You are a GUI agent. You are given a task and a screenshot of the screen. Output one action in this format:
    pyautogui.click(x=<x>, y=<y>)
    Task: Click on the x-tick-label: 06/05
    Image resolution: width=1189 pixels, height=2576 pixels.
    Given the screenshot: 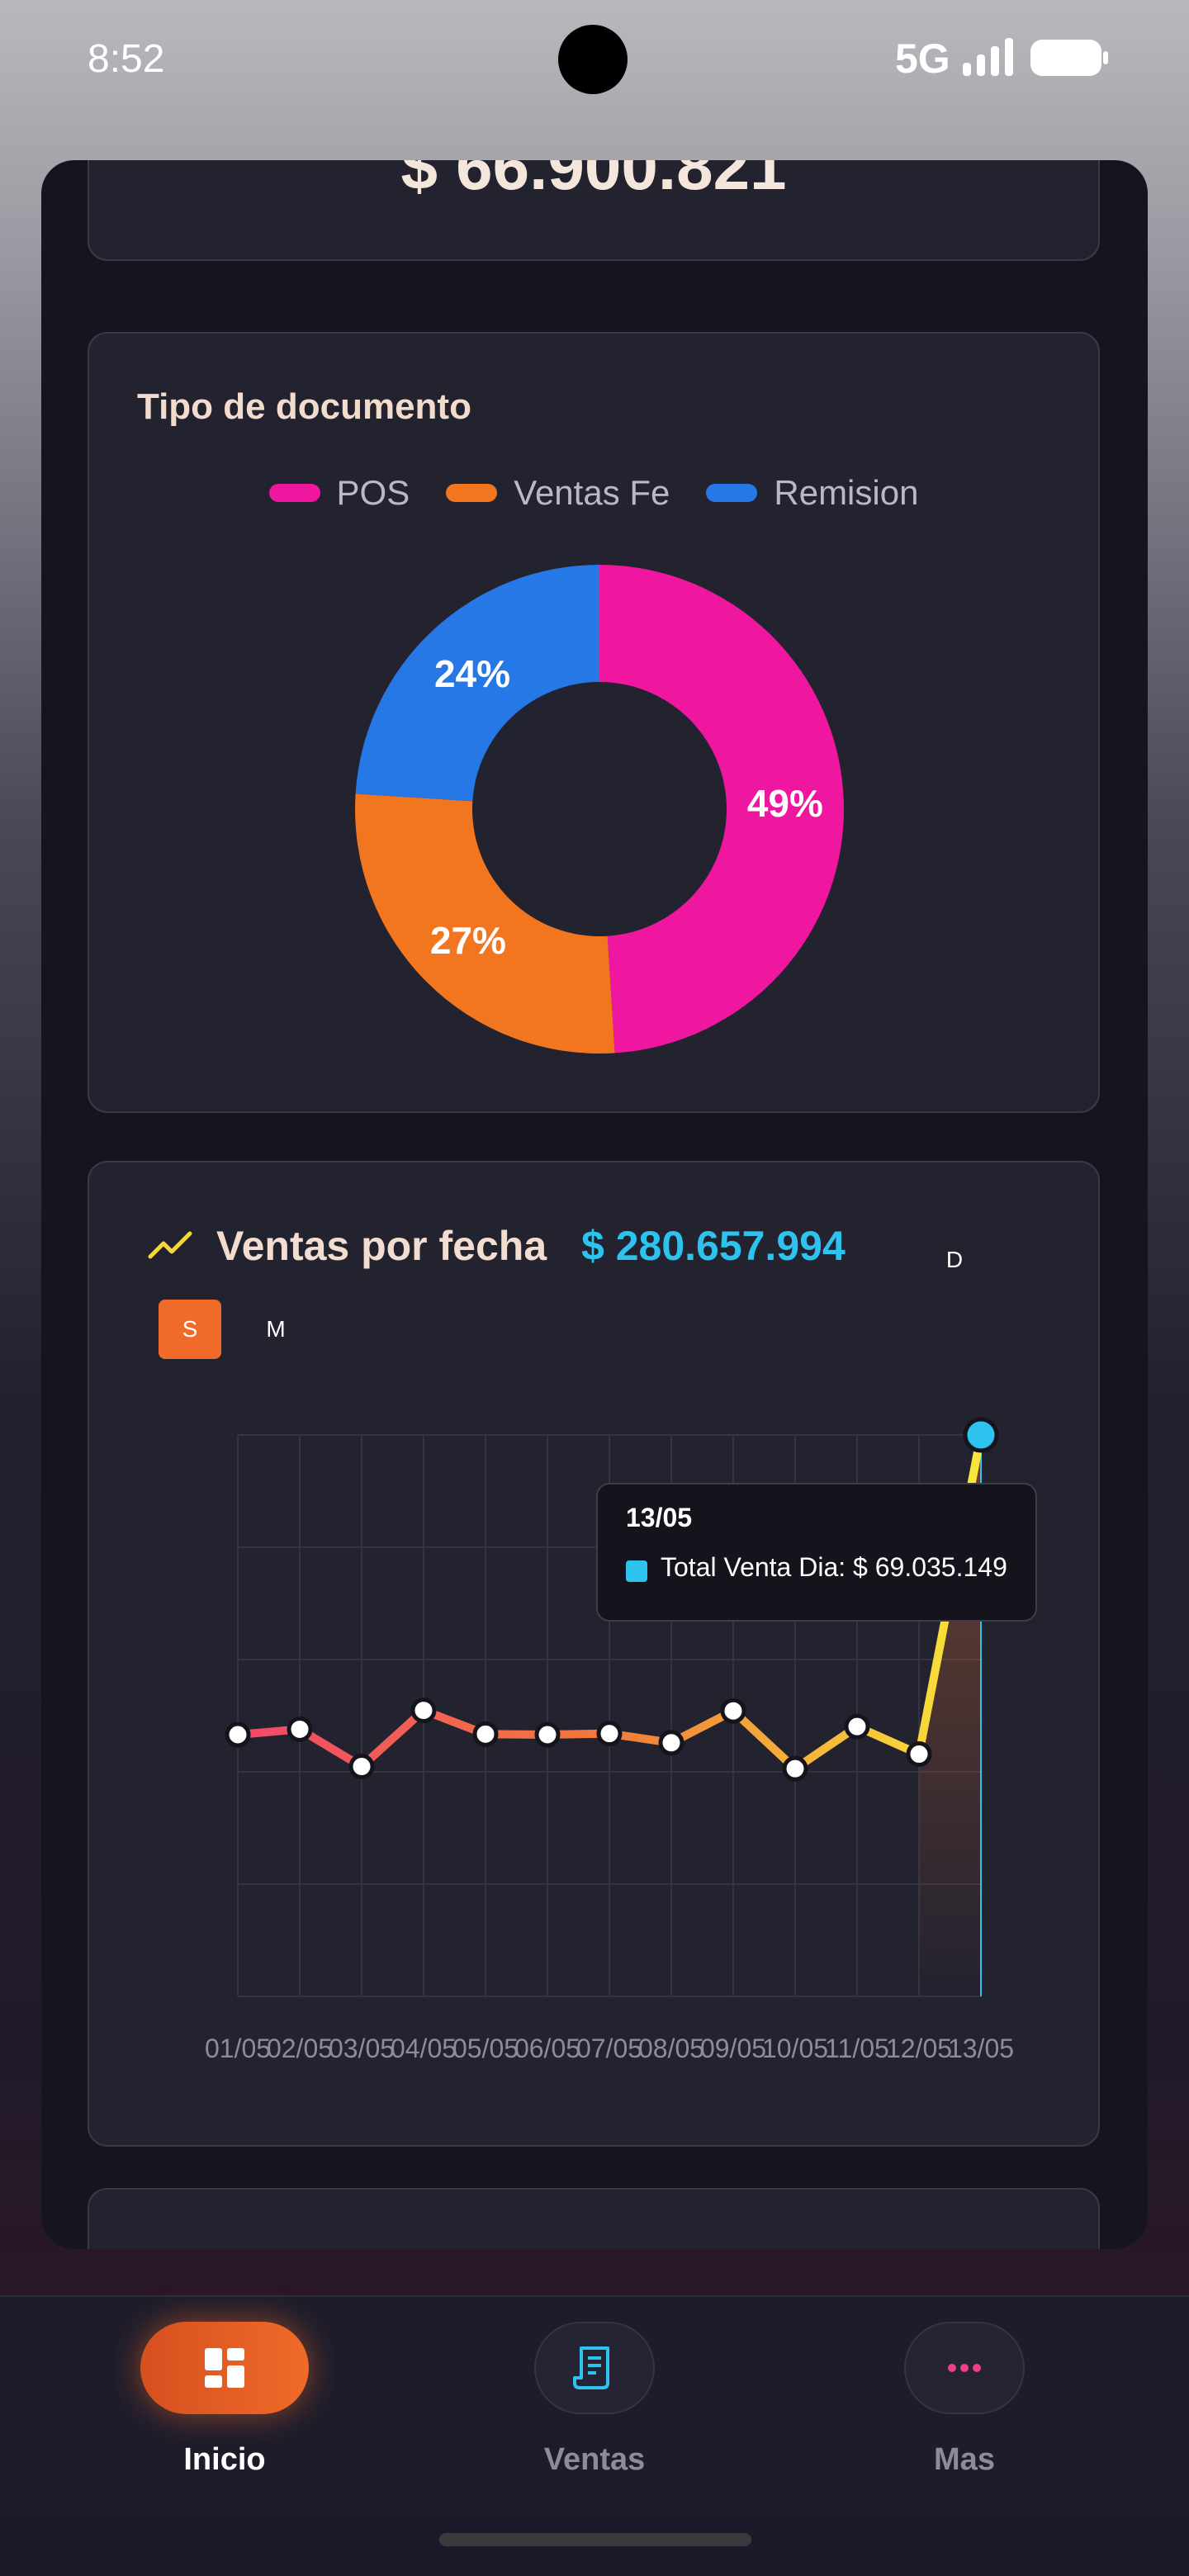 What is the action you would take?
    pyautogui.click(x=547, y=2048)
    